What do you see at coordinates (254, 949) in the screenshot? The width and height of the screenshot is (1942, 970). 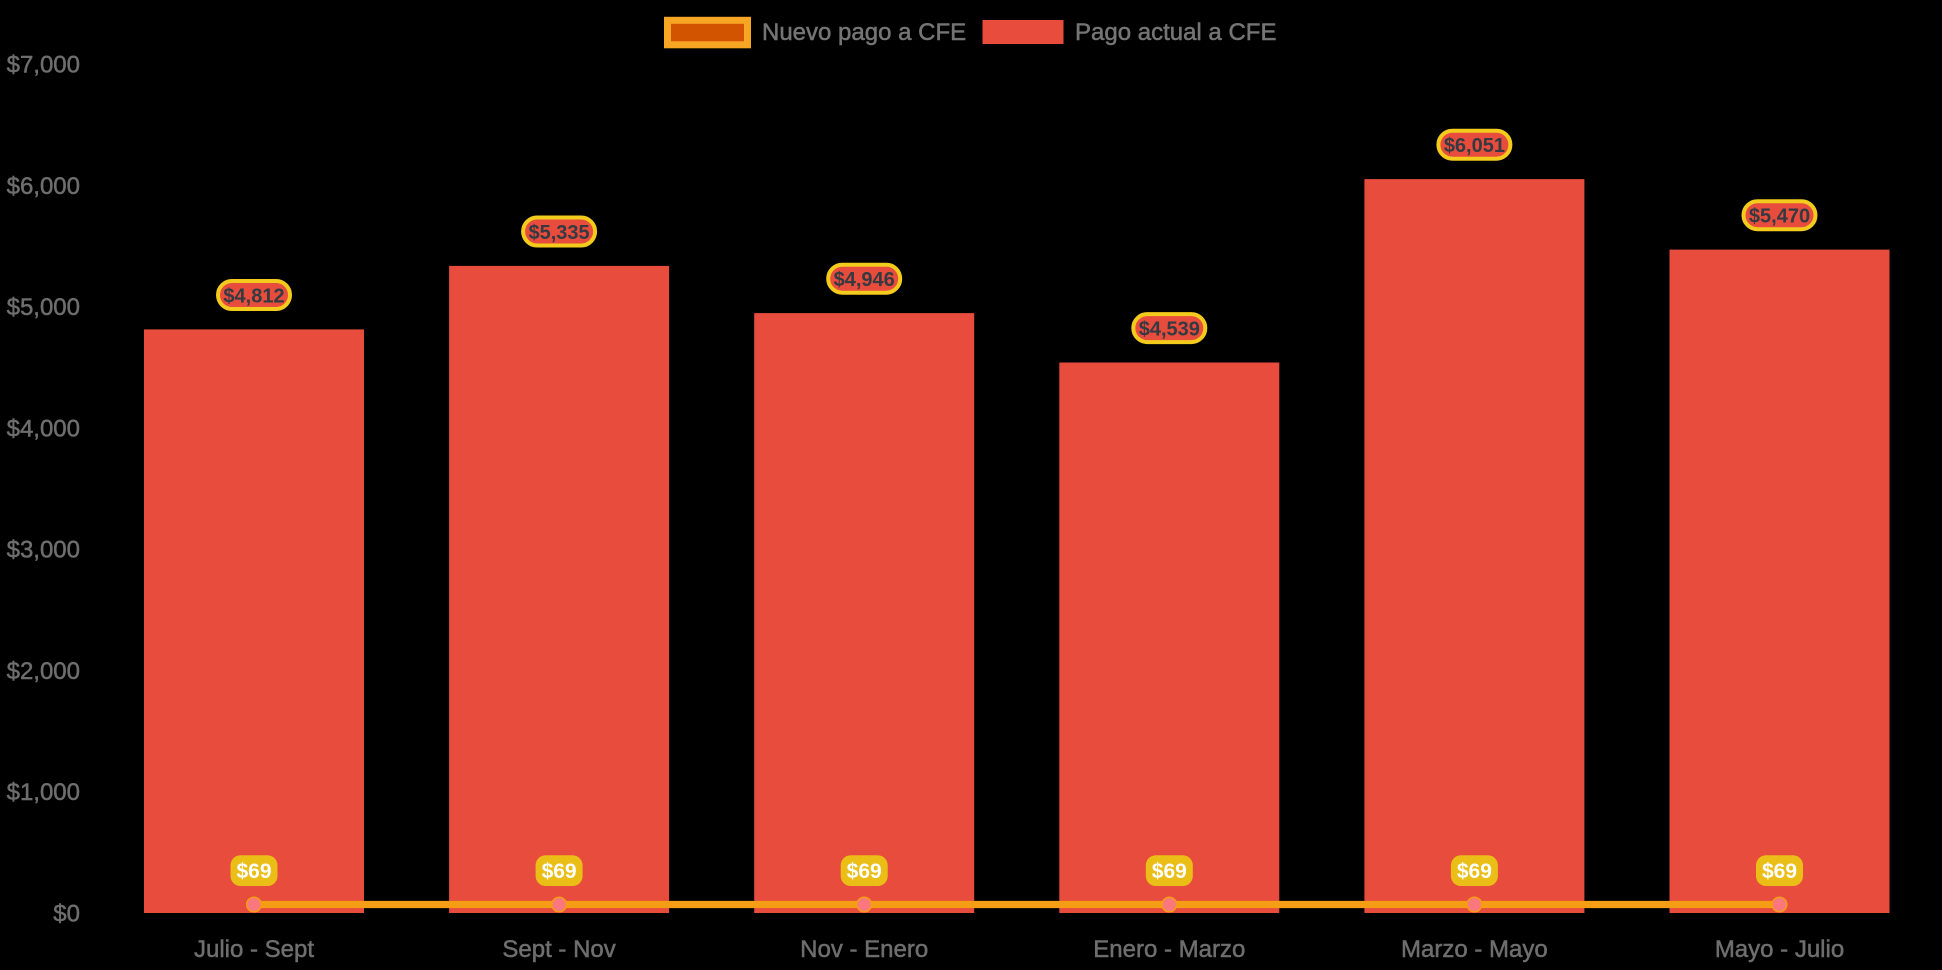 I see `svg-text: Julio - Sept` at bounding box center [254, 949].